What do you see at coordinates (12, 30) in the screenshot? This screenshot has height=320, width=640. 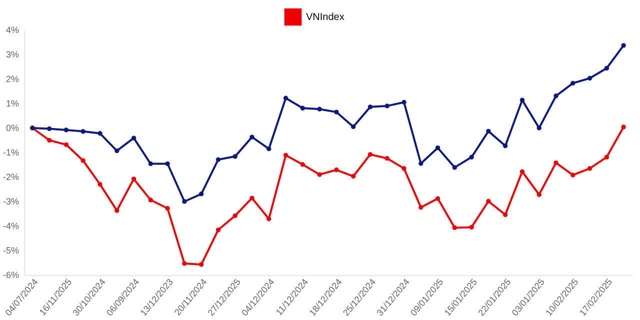 I see `y-tick-label: 4%` at bounding box center [12, 30].